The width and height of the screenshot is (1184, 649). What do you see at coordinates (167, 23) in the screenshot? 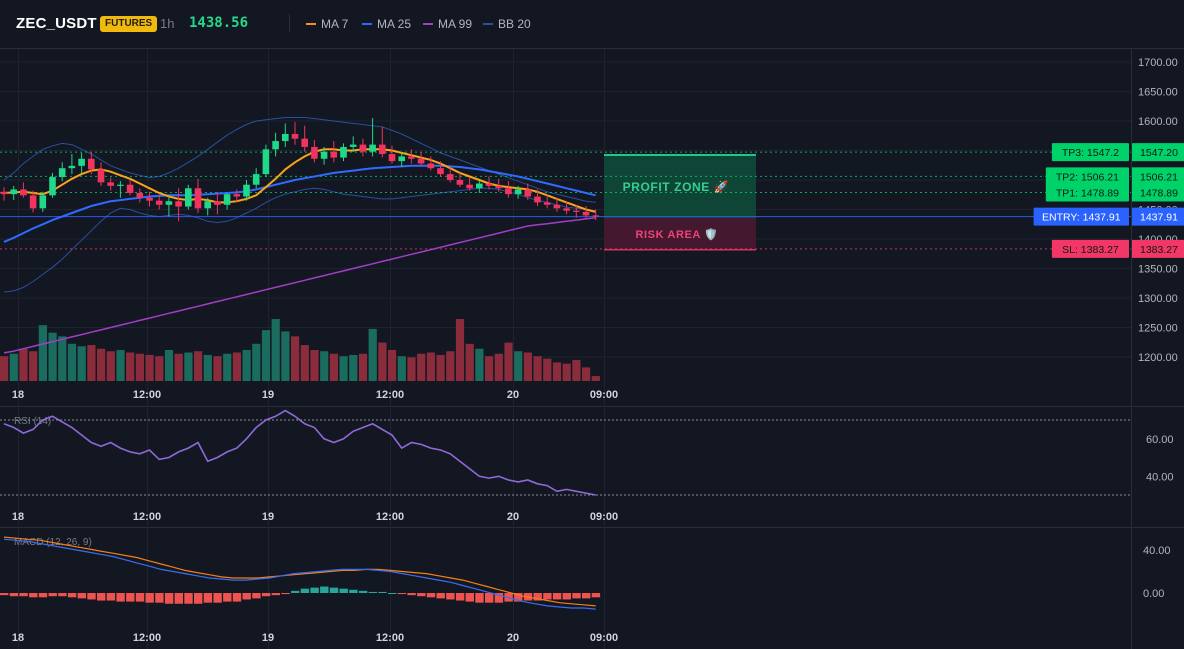
I see `timeframe-label: 1h` at bounding box center [167, 23].